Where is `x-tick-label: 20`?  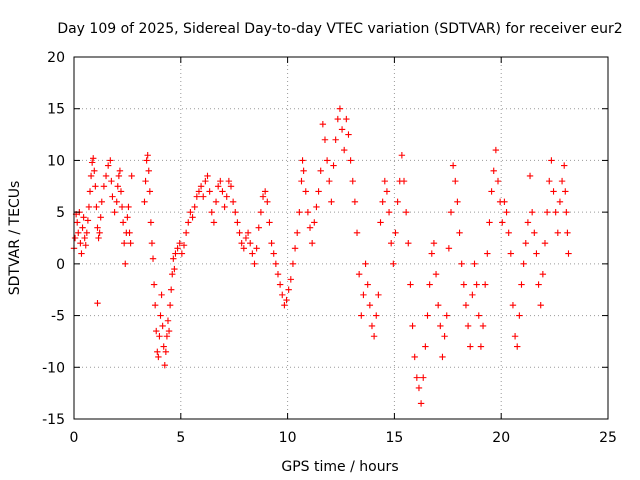 x-tick-label: 20 is located at coordinates (501, 438).